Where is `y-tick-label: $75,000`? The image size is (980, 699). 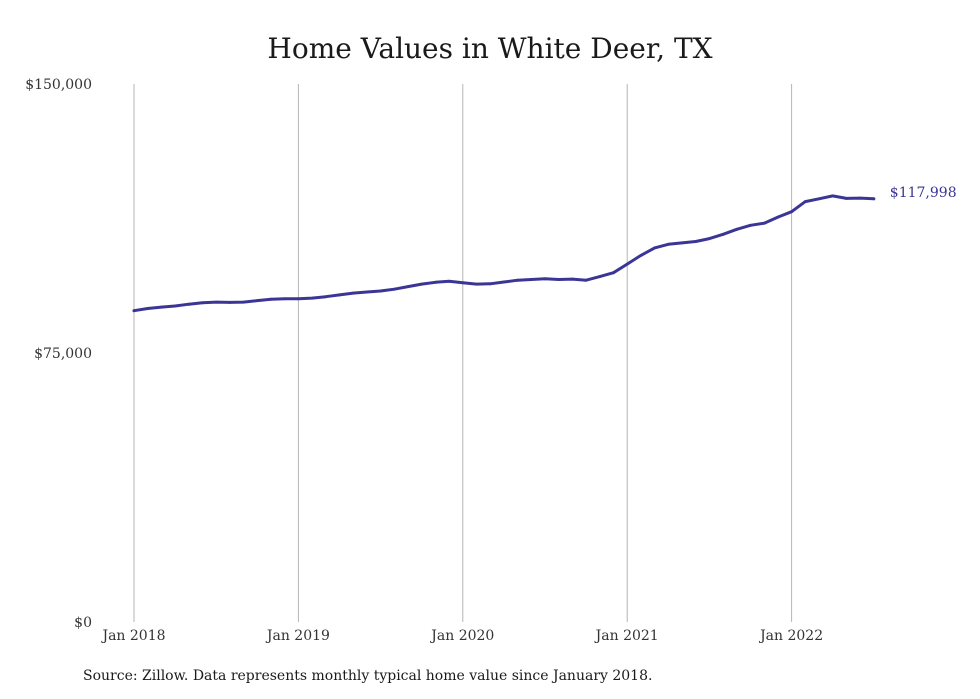
y-tick-label: $75,000 is located at coordinates (63, 354).